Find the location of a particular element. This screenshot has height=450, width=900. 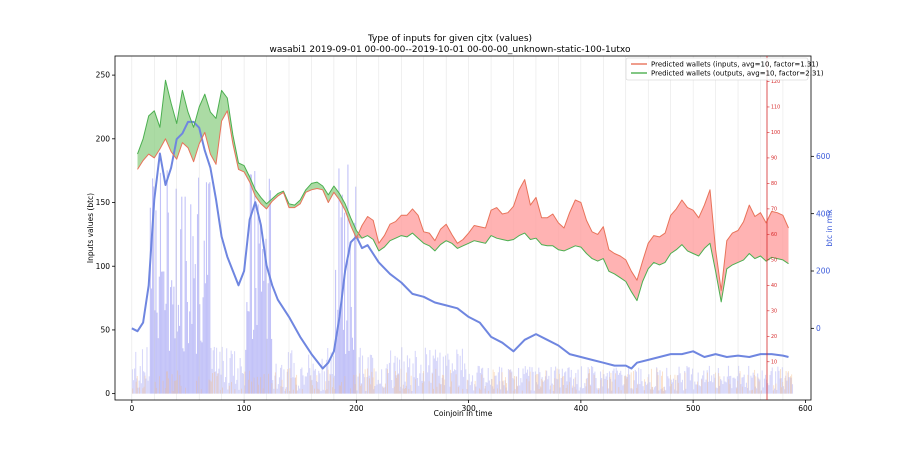

red-axis-tick-label: 40 is located at coordinates (774, 286).